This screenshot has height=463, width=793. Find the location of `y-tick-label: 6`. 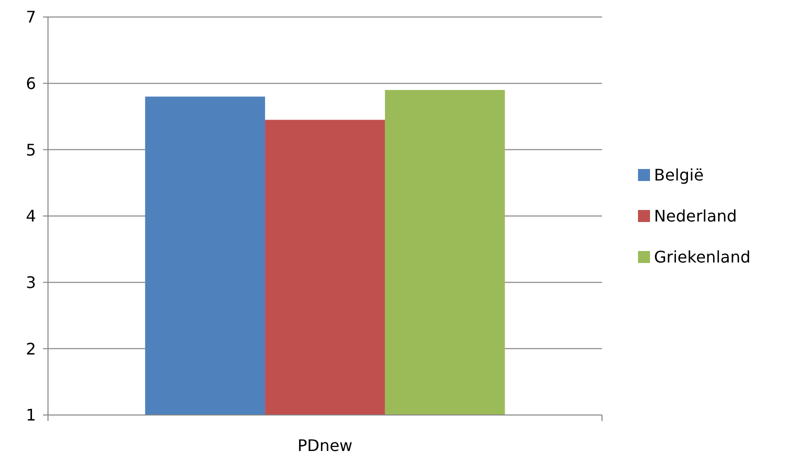

y-tick-label: 6 is located at coordinates (31, 83).